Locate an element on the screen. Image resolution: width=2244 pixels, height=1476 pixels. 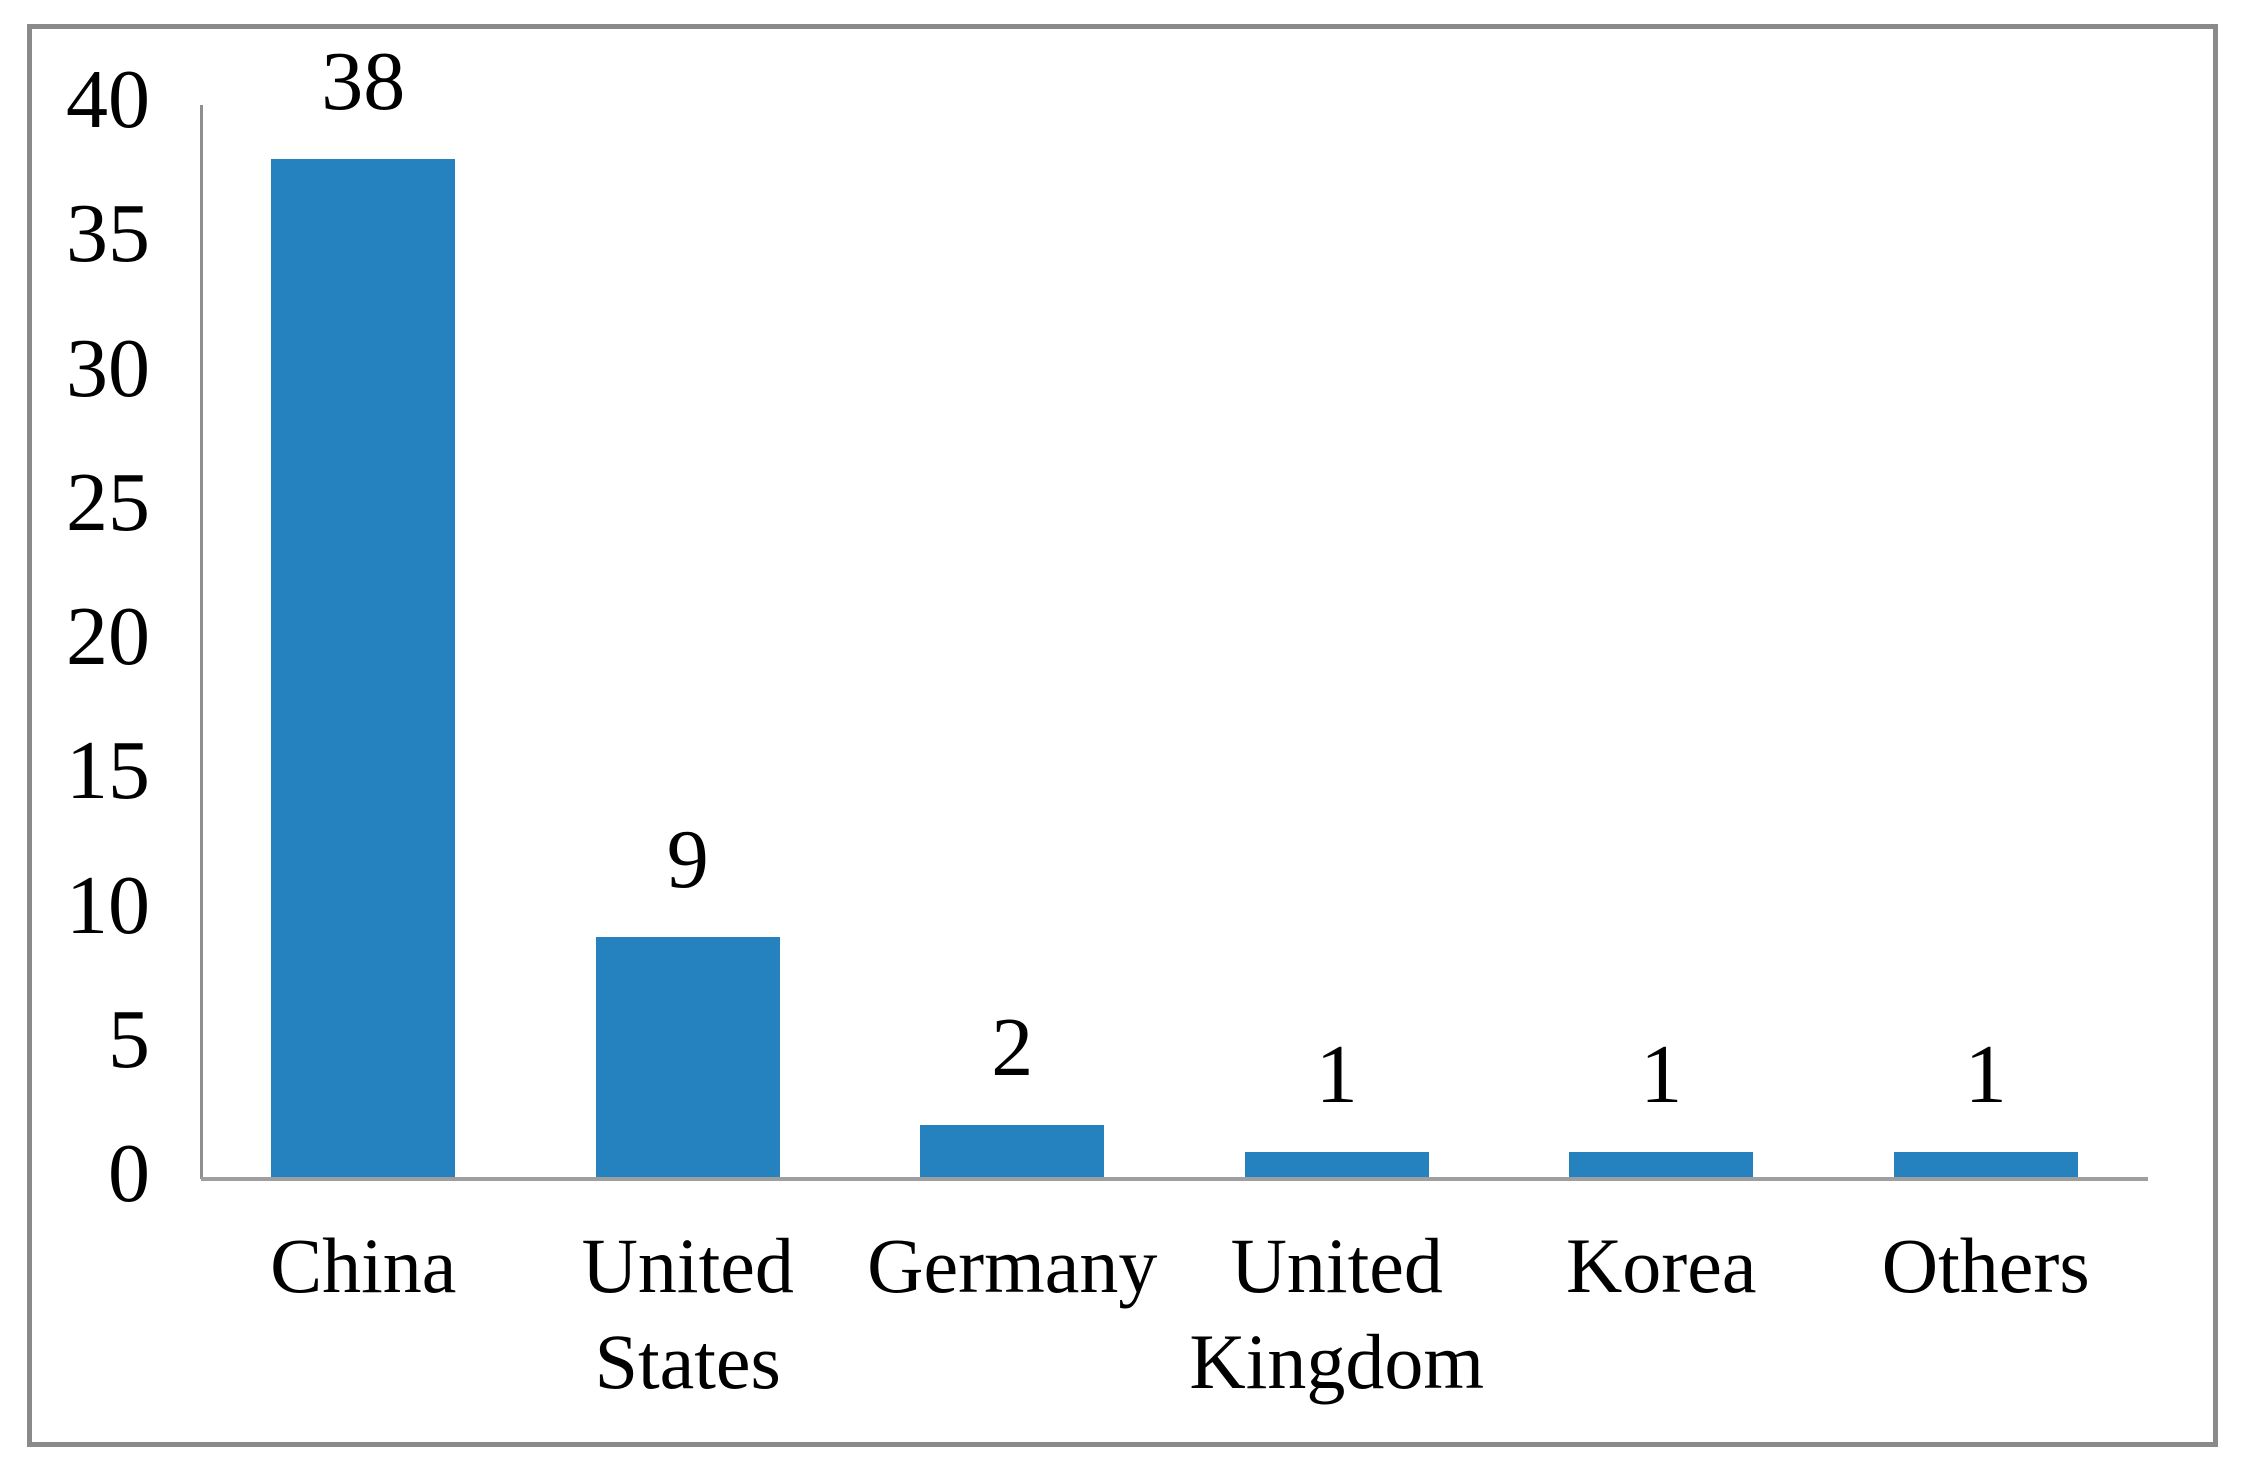
bar-united-states is located at coordinates (687, 1058).